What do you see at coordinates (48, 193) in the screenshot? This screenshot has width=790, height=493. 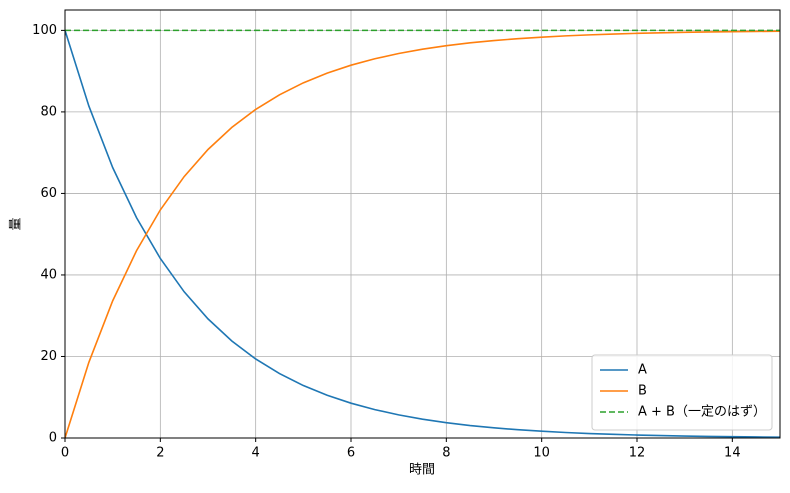 I see `y-tick-label: 60` at bounding box center [48, 193].